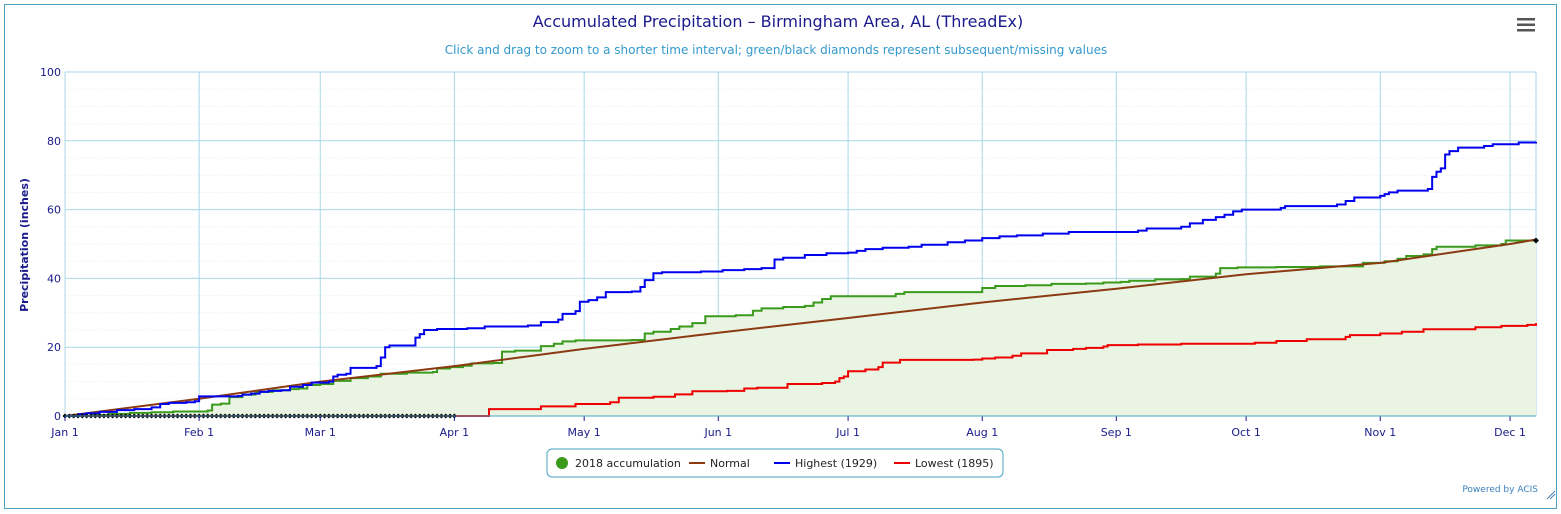  I want to click on legend-label: Lowest (1895), so click(954, 463).